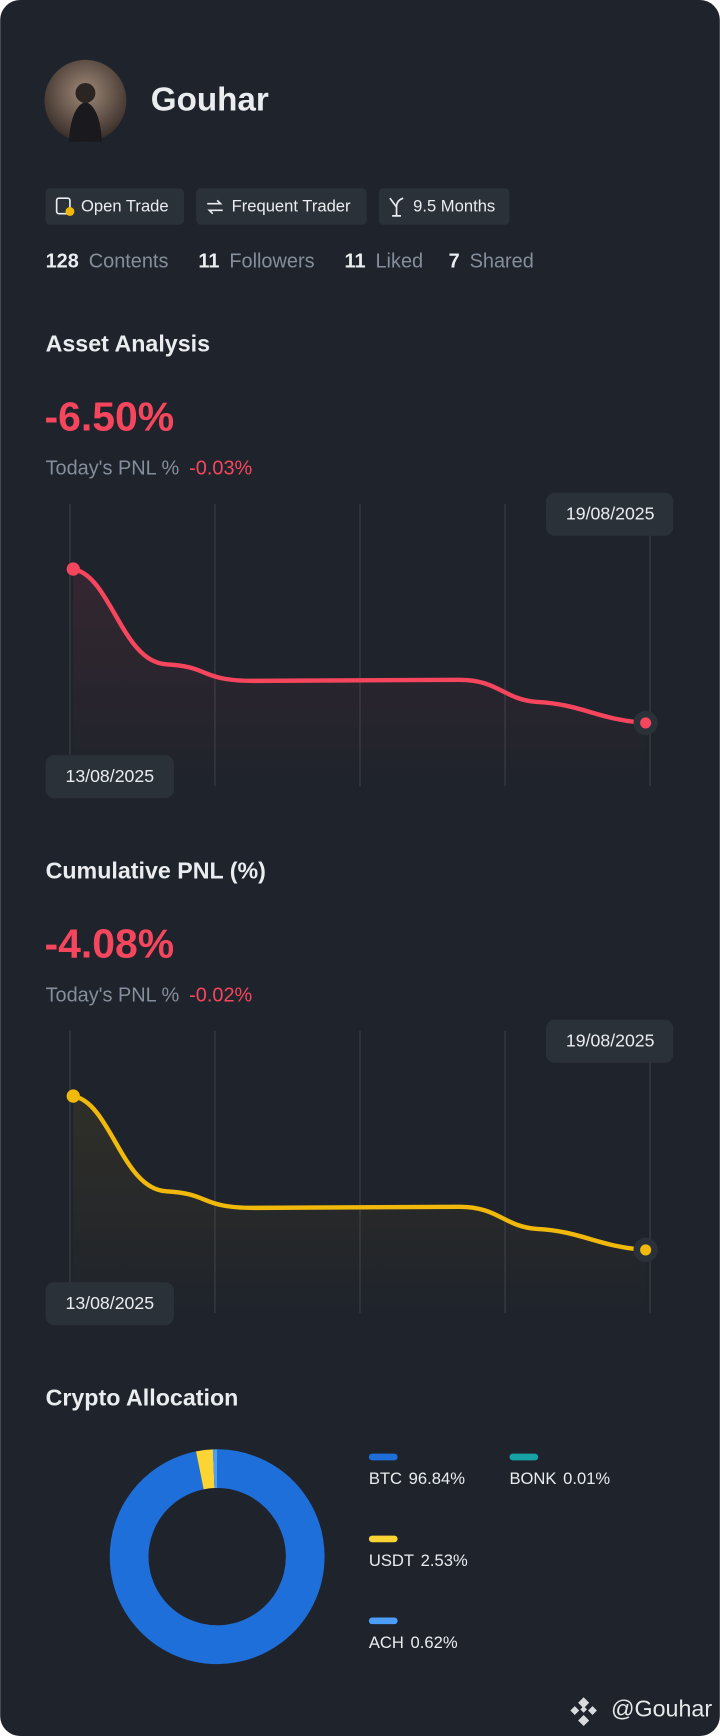 This screenshot has height=1736, width=720. Describe the element at coordinates (156, 871) in the screenshot. I see `section-title: Cumulative PNL (%)` at that location.